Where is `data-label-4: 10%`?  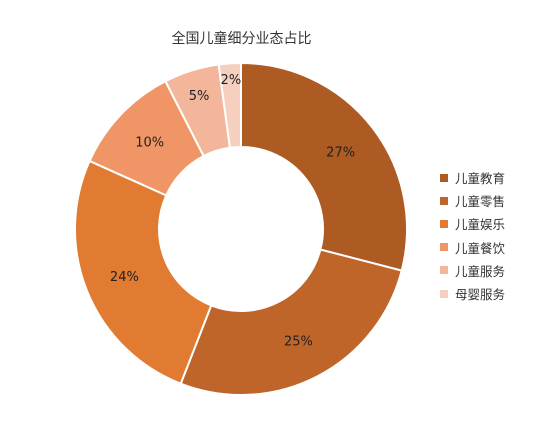 data-label-4: 10% is located at coordinates (149, 143).